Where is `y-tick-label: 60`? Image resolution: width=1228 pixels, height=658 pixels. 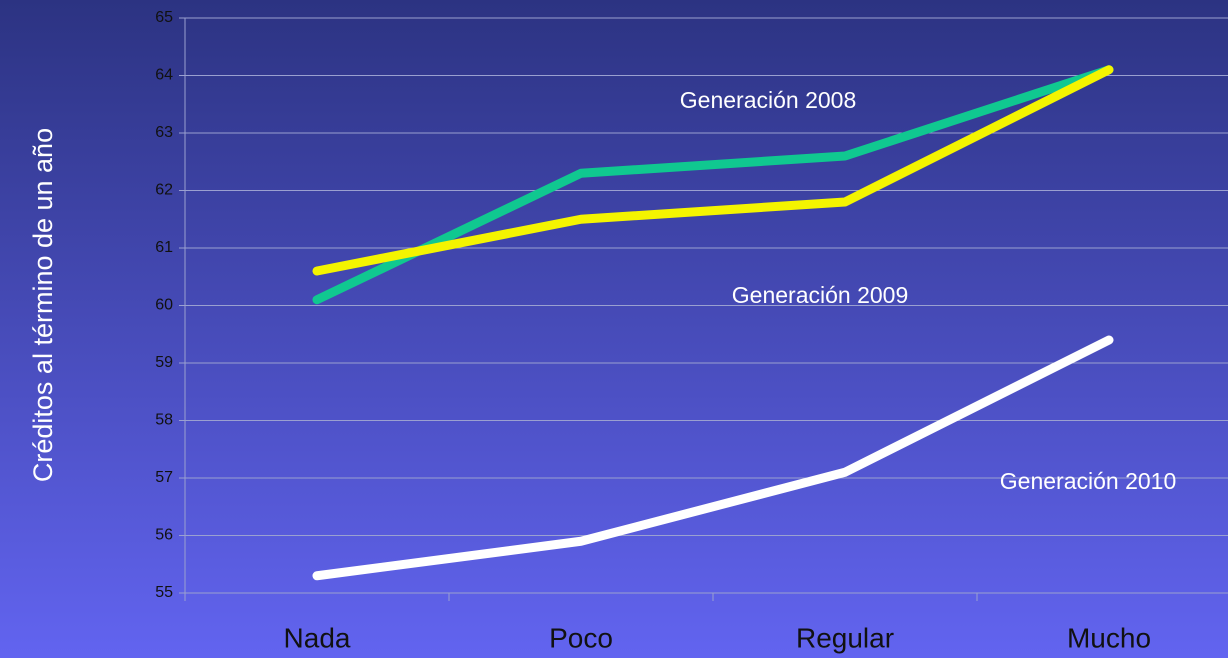 y-tick-label: 60 is located at coordinates (164, 305).